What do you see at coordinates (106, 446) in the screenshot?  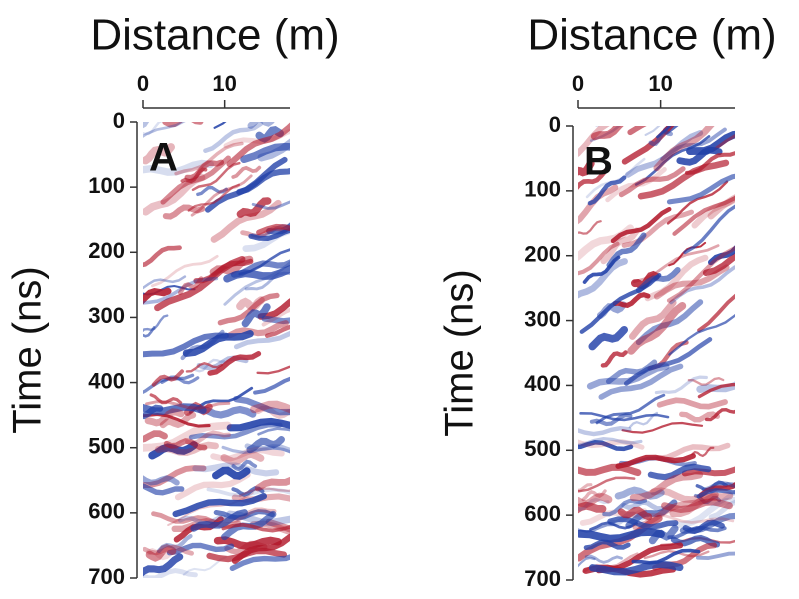 I see `y-tick-label: 500` at bounding box center [106, 446].